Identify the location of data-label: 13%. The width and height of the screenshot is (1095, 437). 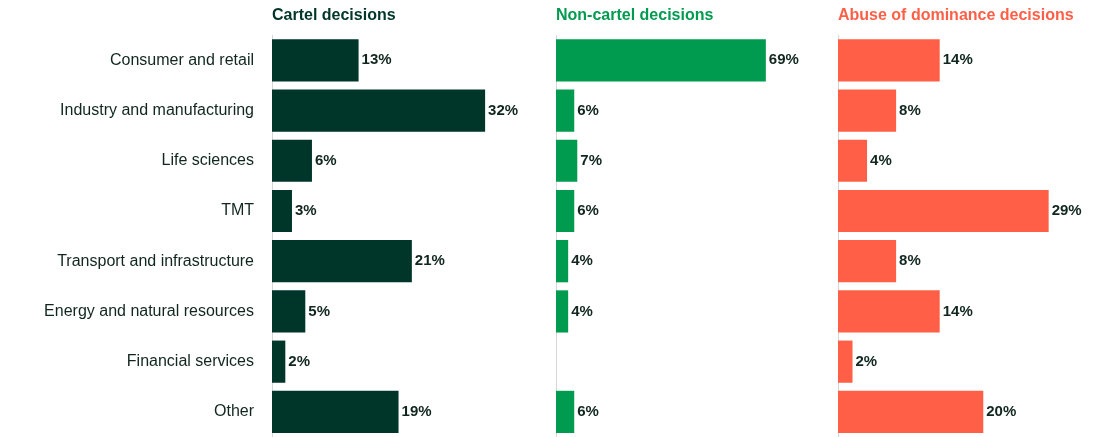
(376, 59).